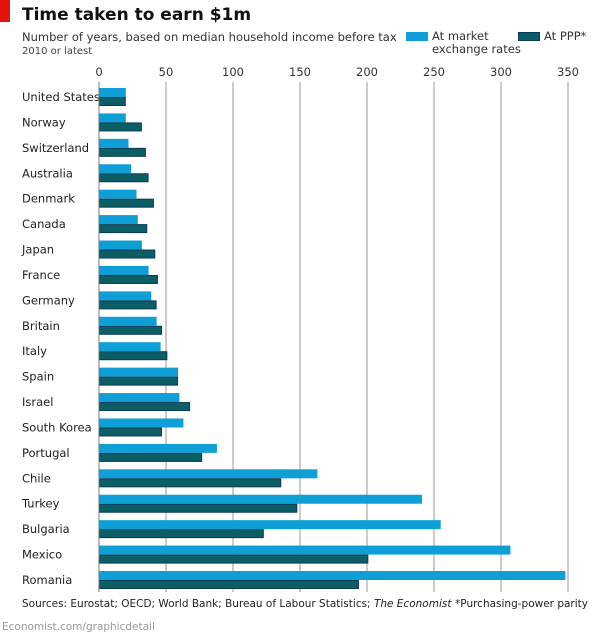  What do you see at coordinates (5, 11) in the screenshot?
I see `brand-red-tab` at bounding box center [5, 11].